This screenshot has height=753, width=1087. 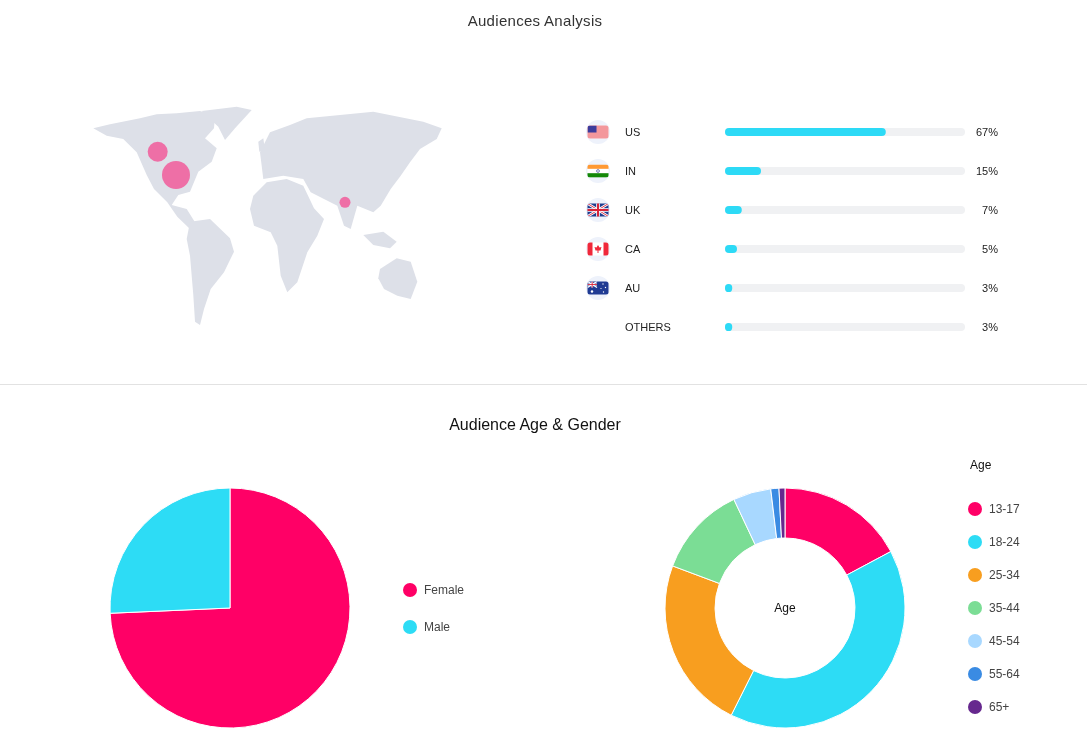 What do you see at coordinates (990, 210) in the screenshot?
I see `data-label: 7%` at bounding box center [990, 210].